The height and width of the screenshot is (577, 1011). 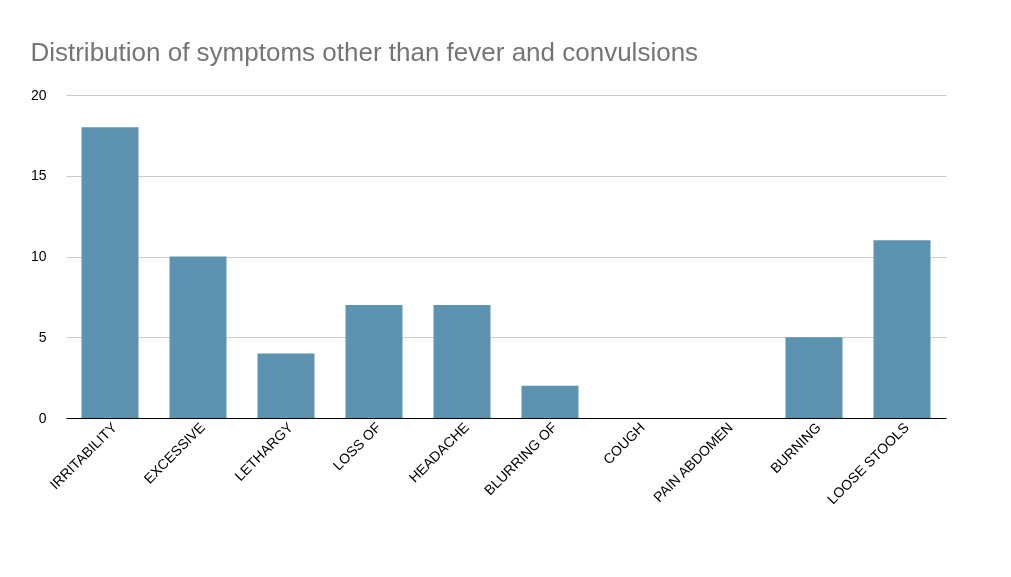 I want to click on y-tick-label: 10, so click(x=38, y=256).